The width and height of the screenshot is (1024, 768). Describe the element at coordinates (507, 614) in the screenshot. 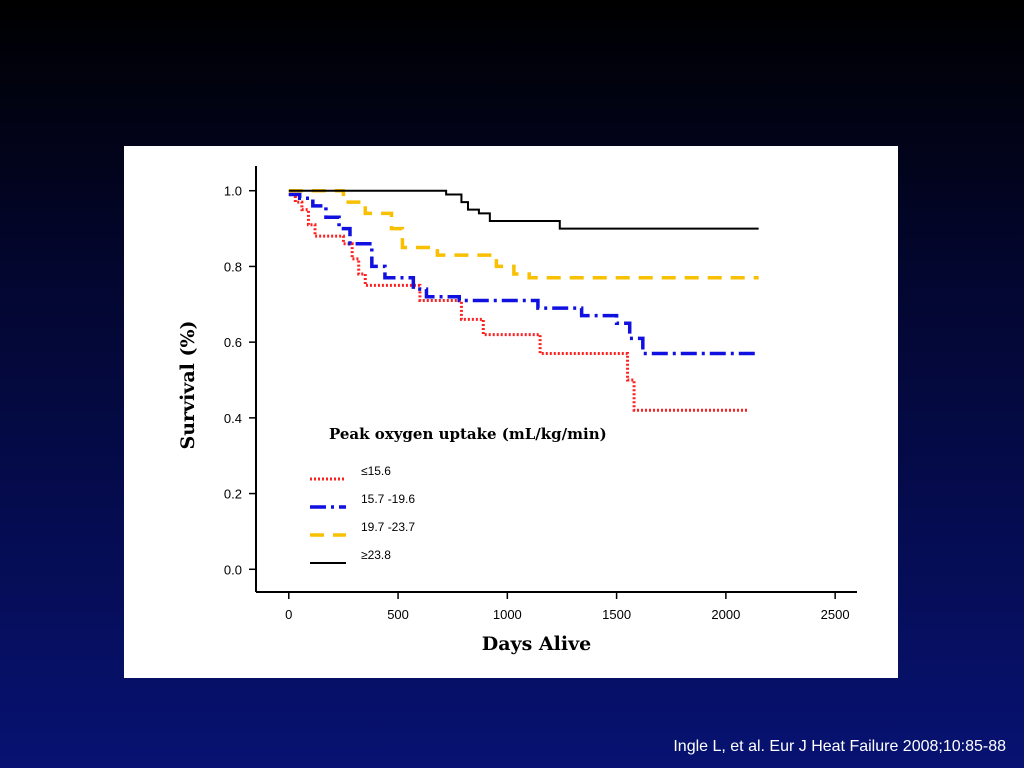

I see `x-tick-label: 1000` at that location.